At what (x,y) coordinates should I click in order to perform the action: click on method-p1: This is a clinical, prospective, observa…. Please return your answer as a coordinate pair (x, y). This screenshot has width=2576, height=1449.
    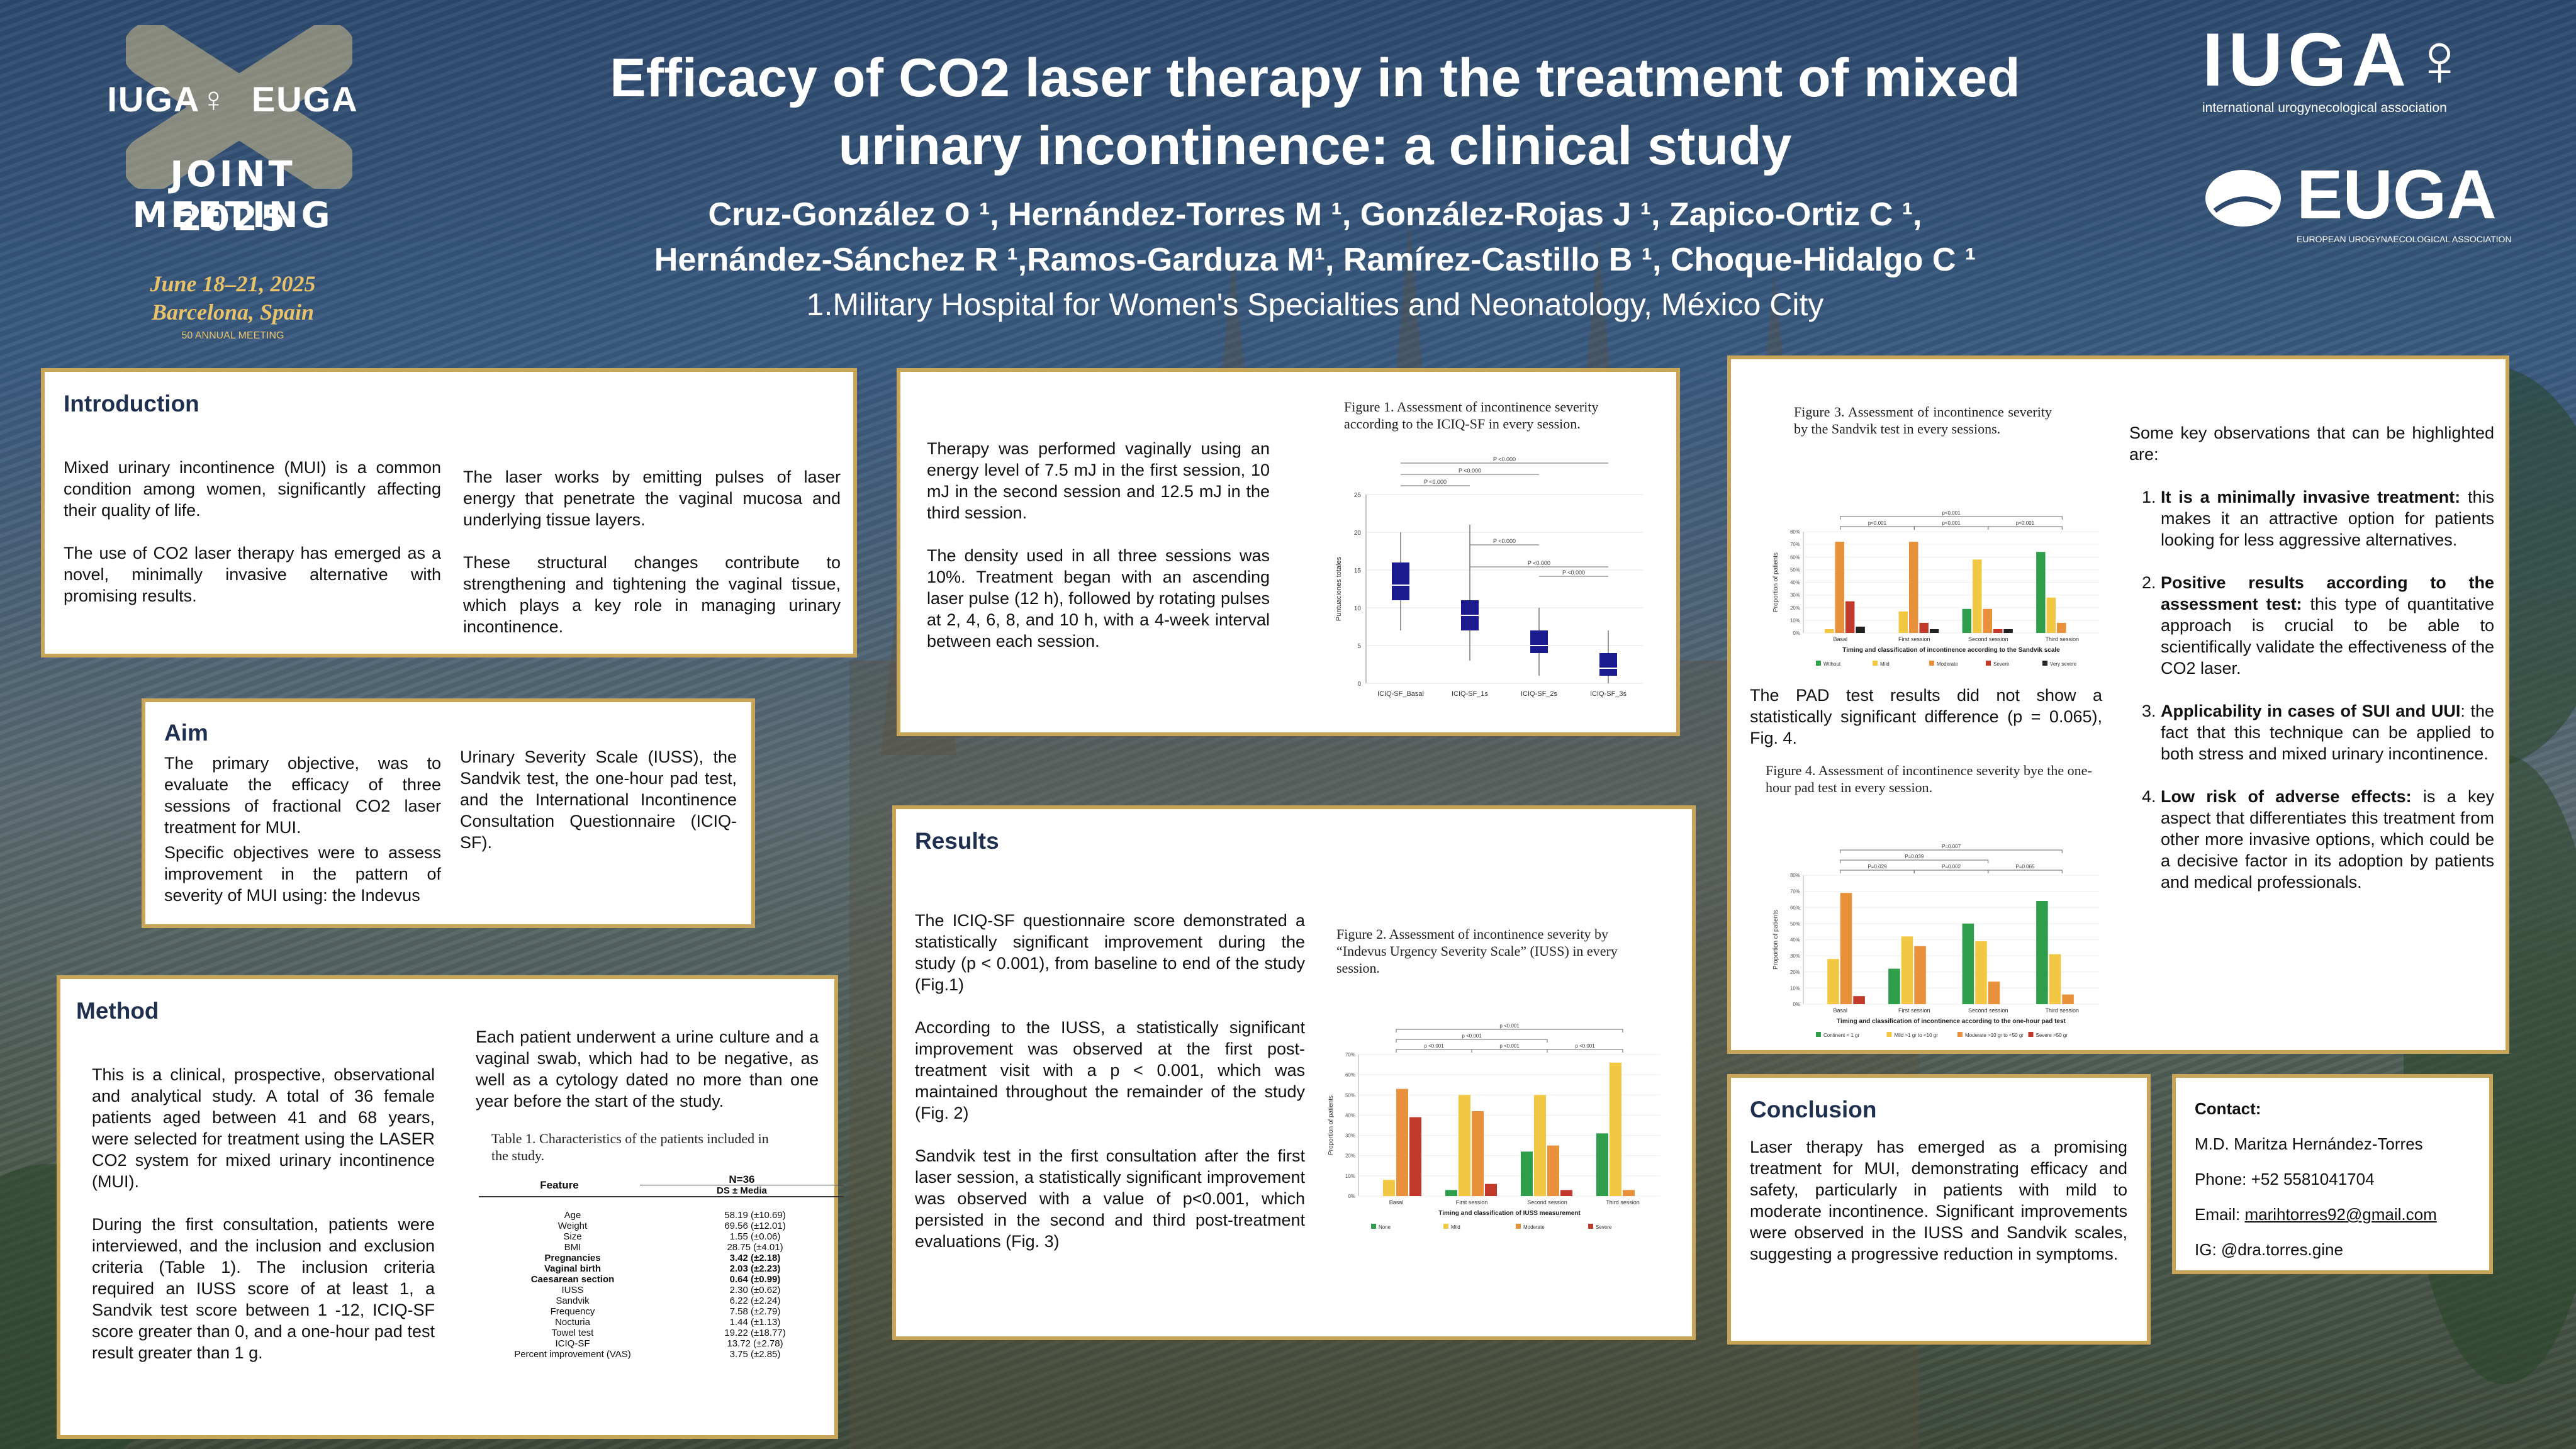
    Looking at the image, I should click on (263, 1128).